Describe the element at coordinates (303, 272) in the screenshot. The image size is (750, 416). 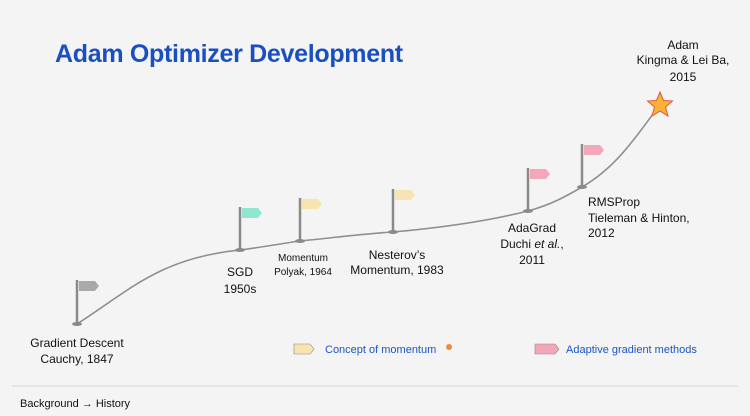
I see `node-label: Polyak, 1964` at that location.